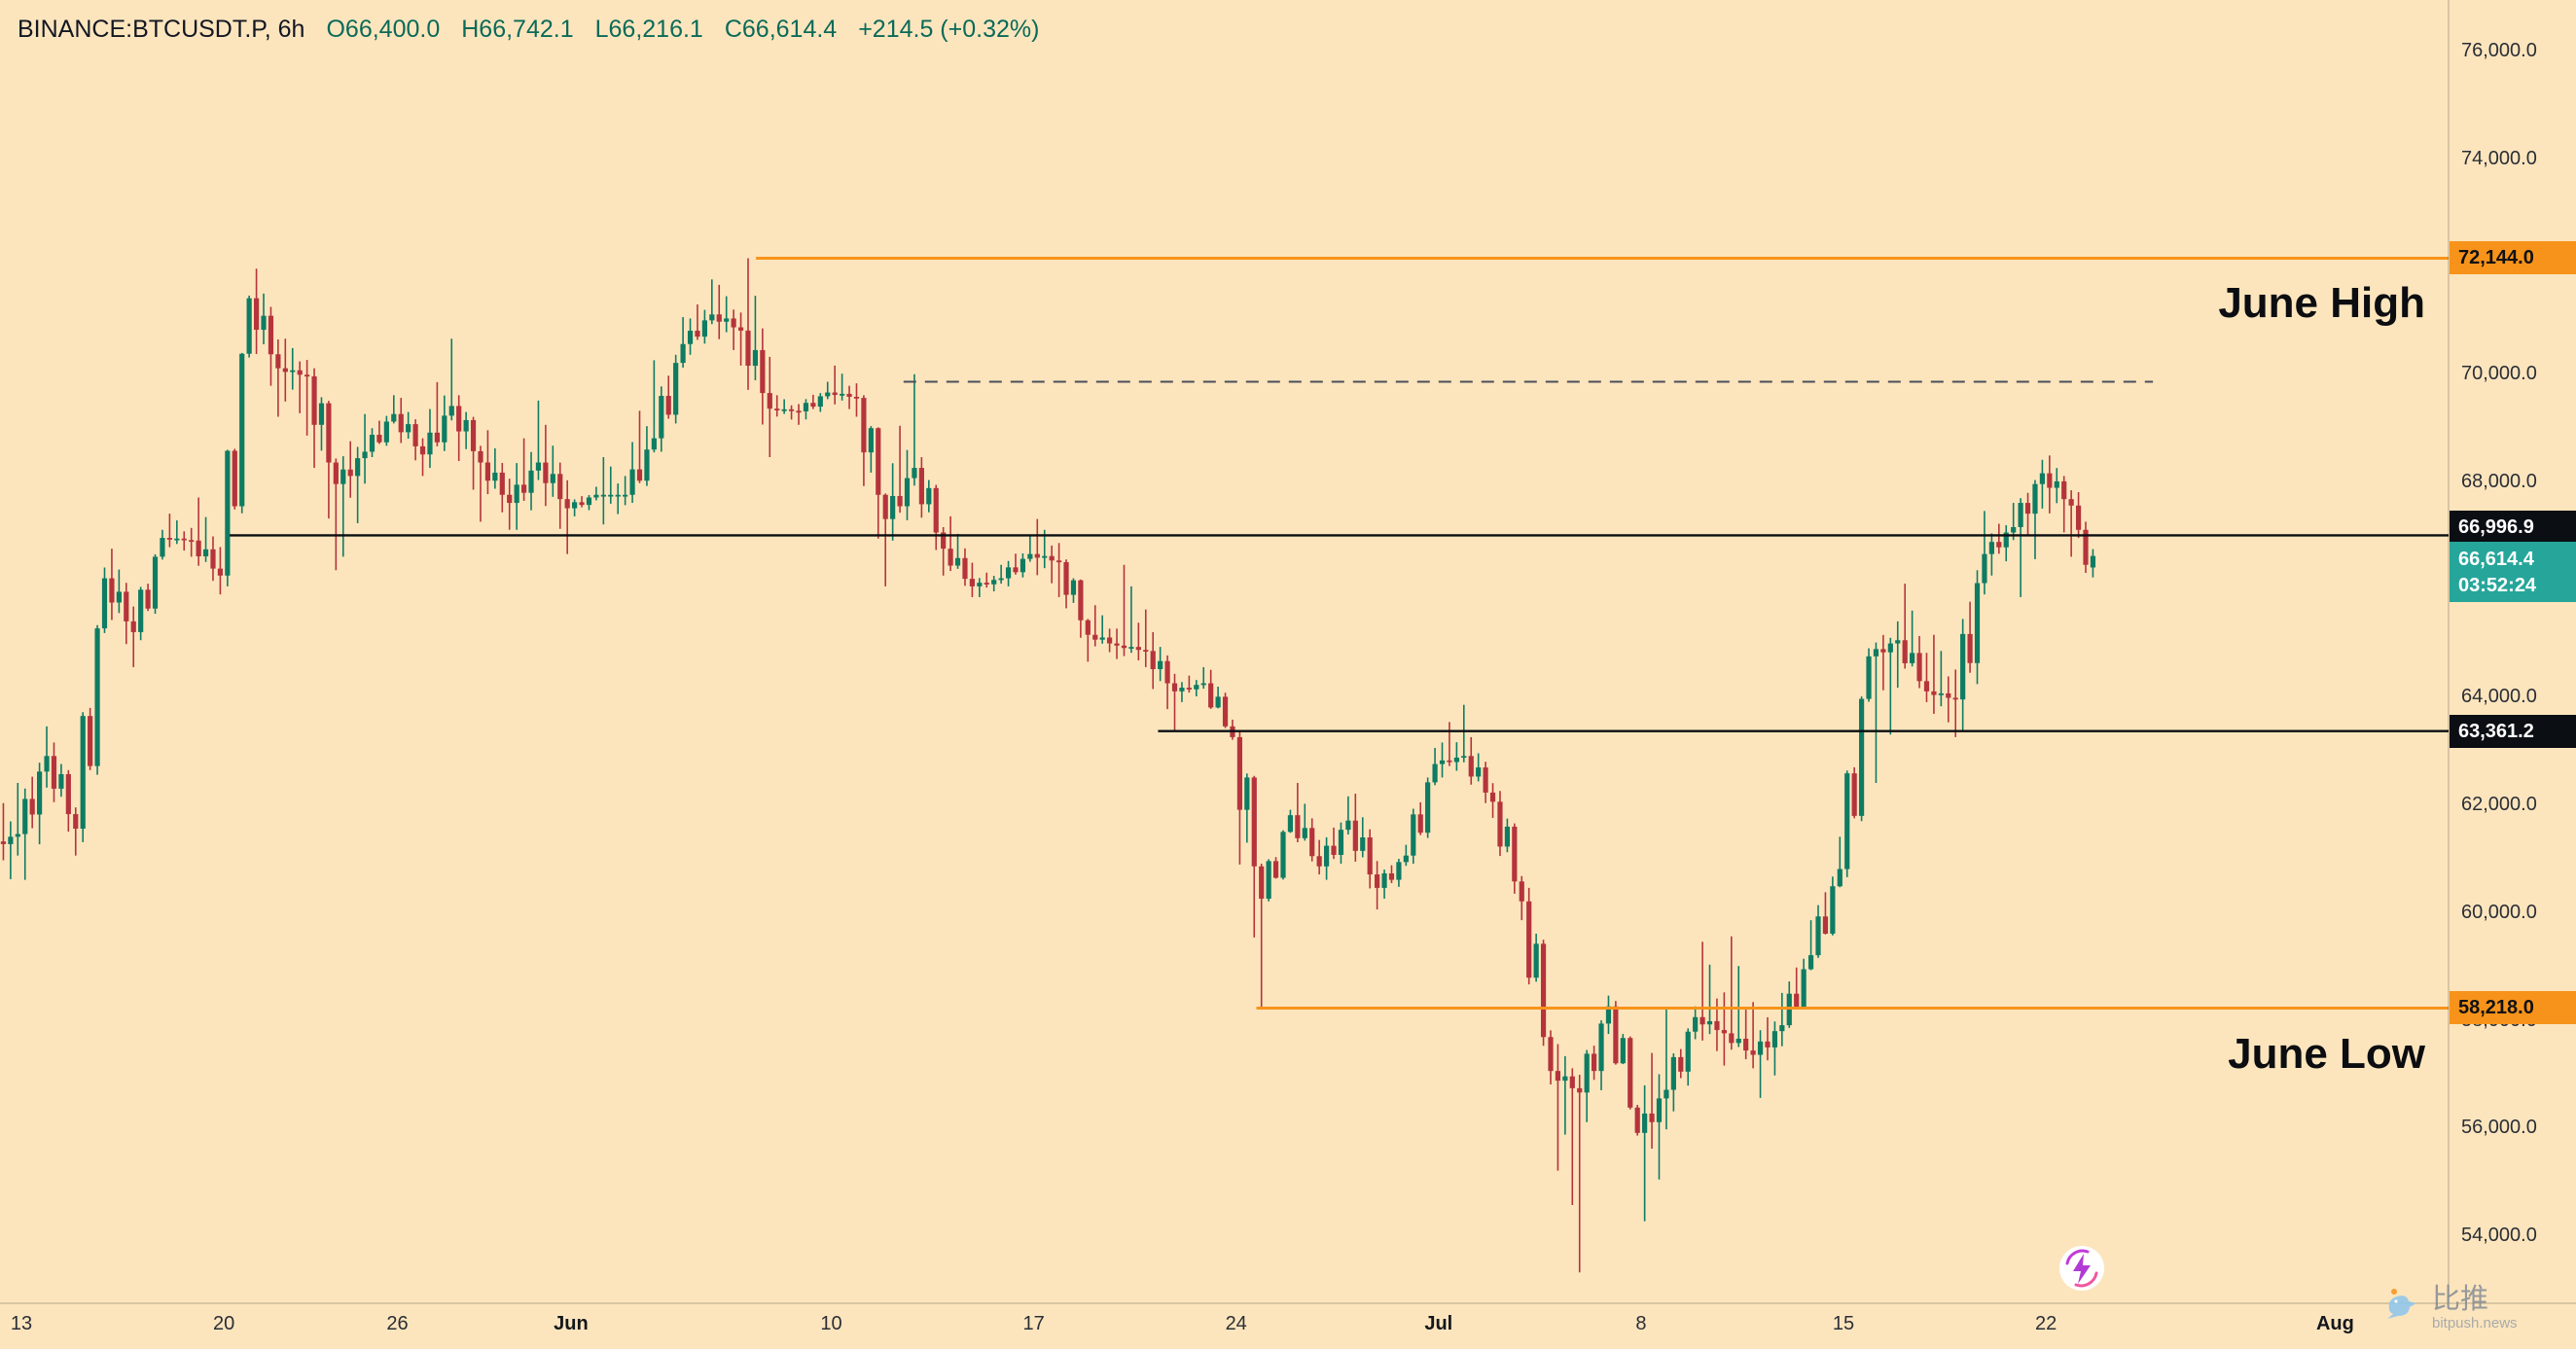  Describe the element at coordinates (1033, 1323) in the screenshot. I see `day-tick-label: 17` at that location.